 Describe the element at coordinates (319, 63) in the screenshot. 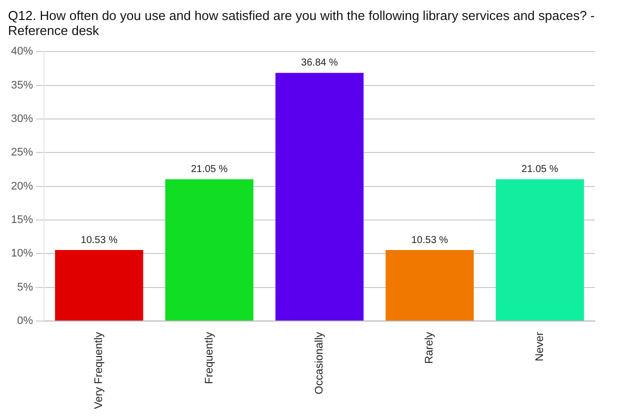

I see `data-label: 36.84 %` at that location.